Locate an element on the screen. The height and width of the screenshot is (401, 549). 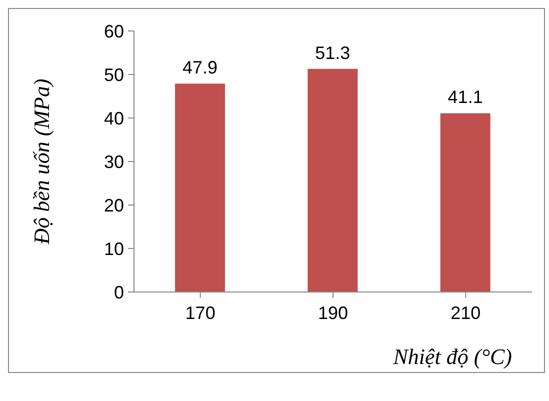
y-tick-label: 50 is located at coordinates (114, 74).